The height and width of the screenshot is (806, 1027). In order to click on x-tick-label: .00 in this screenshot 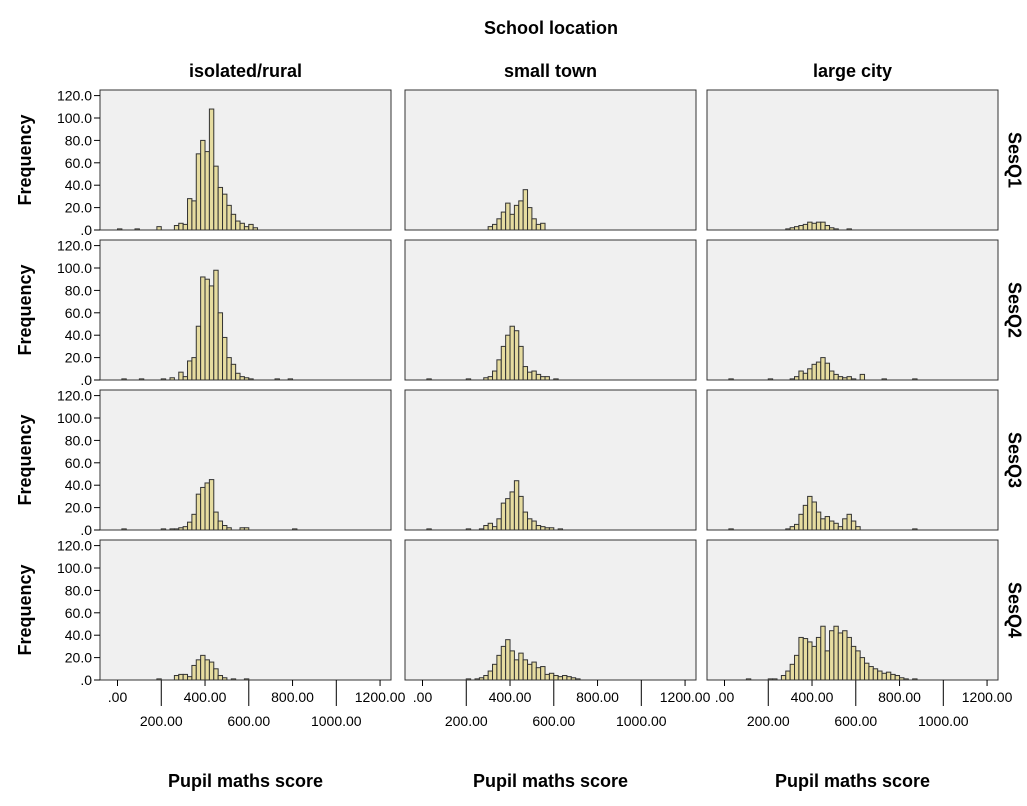, I will do `click(725, 697)`.